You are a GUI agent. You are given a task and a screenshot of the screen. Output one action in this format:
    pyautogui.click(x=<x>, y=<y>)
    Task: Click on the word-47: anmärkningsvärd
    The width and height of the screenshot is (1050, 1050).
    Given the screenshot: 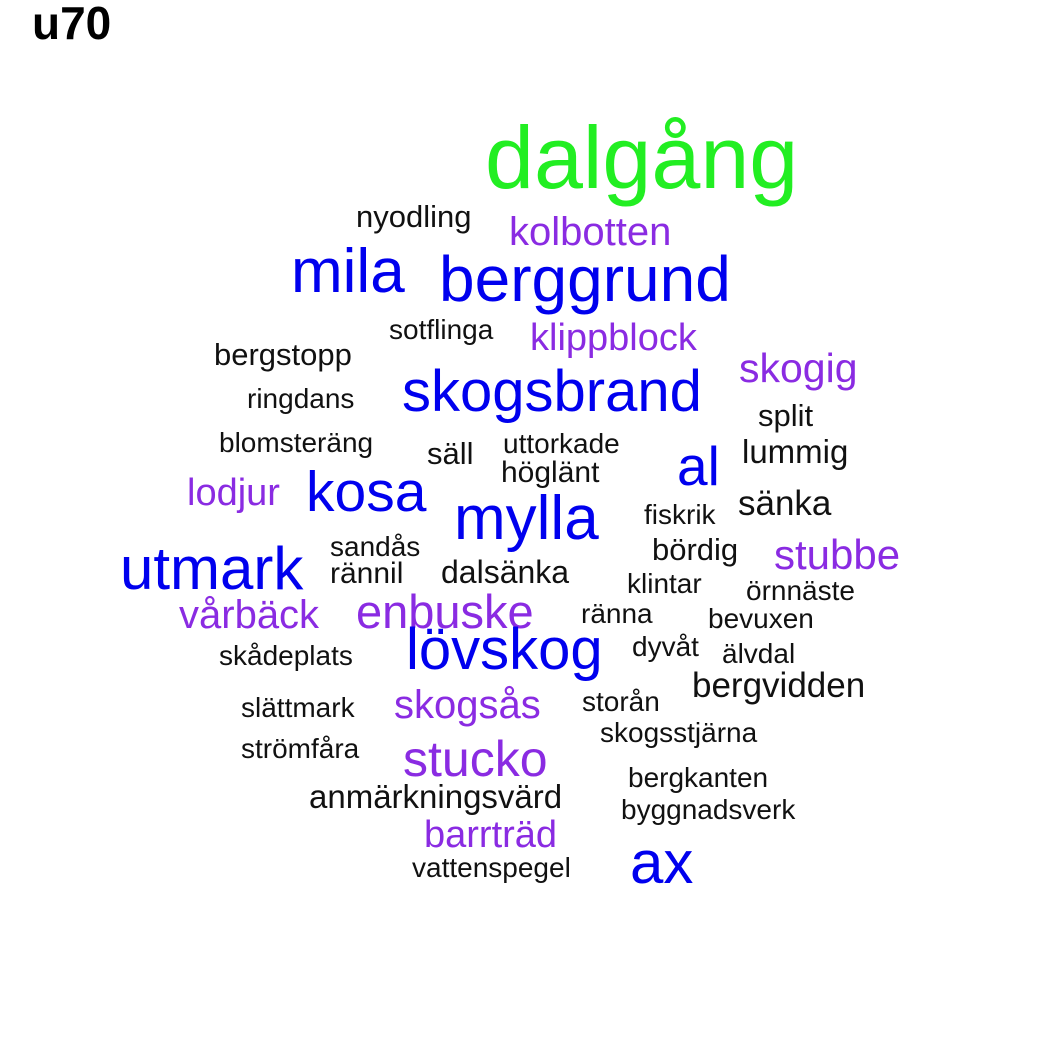 What is the action you would take?
    pyautogui.click(x=436, y=796)
    